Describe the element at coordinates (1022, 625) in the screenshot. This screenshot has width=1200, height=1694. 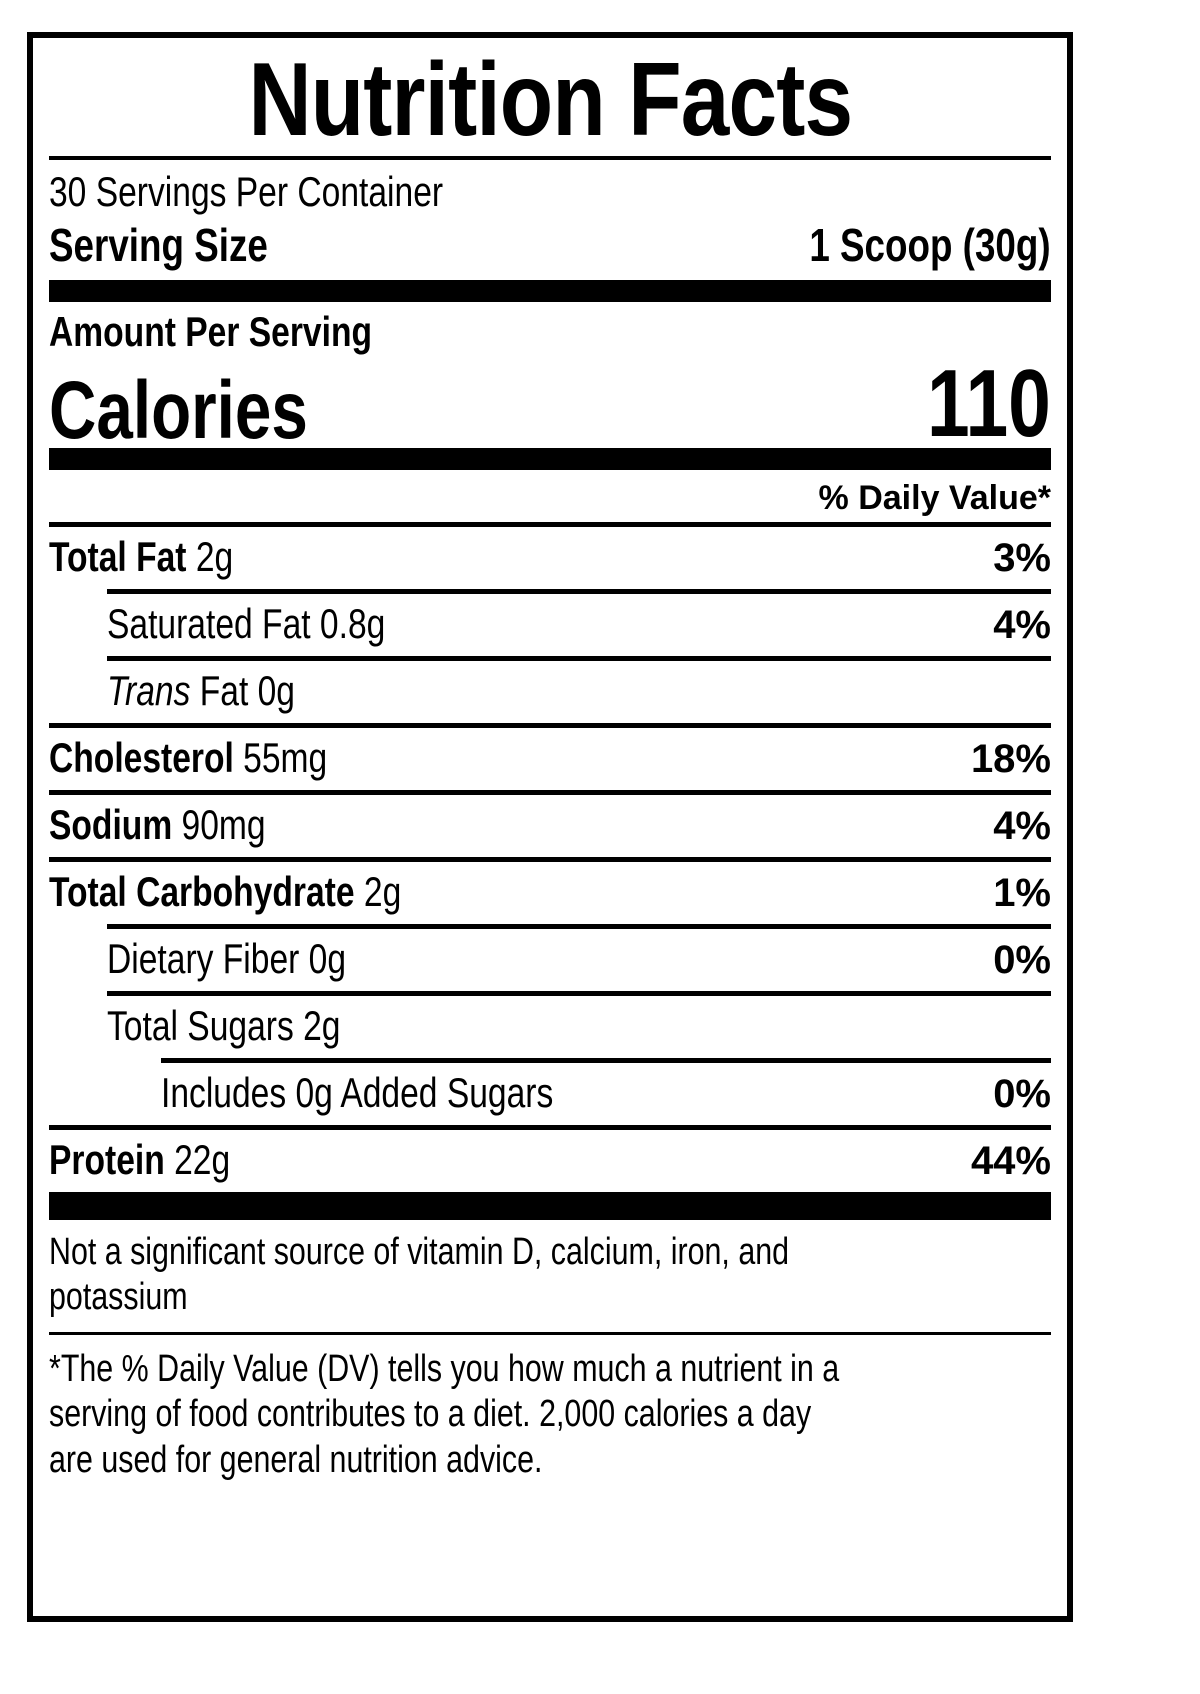
I see `nutrient-dv-saturated-fat: 4%` at that location.